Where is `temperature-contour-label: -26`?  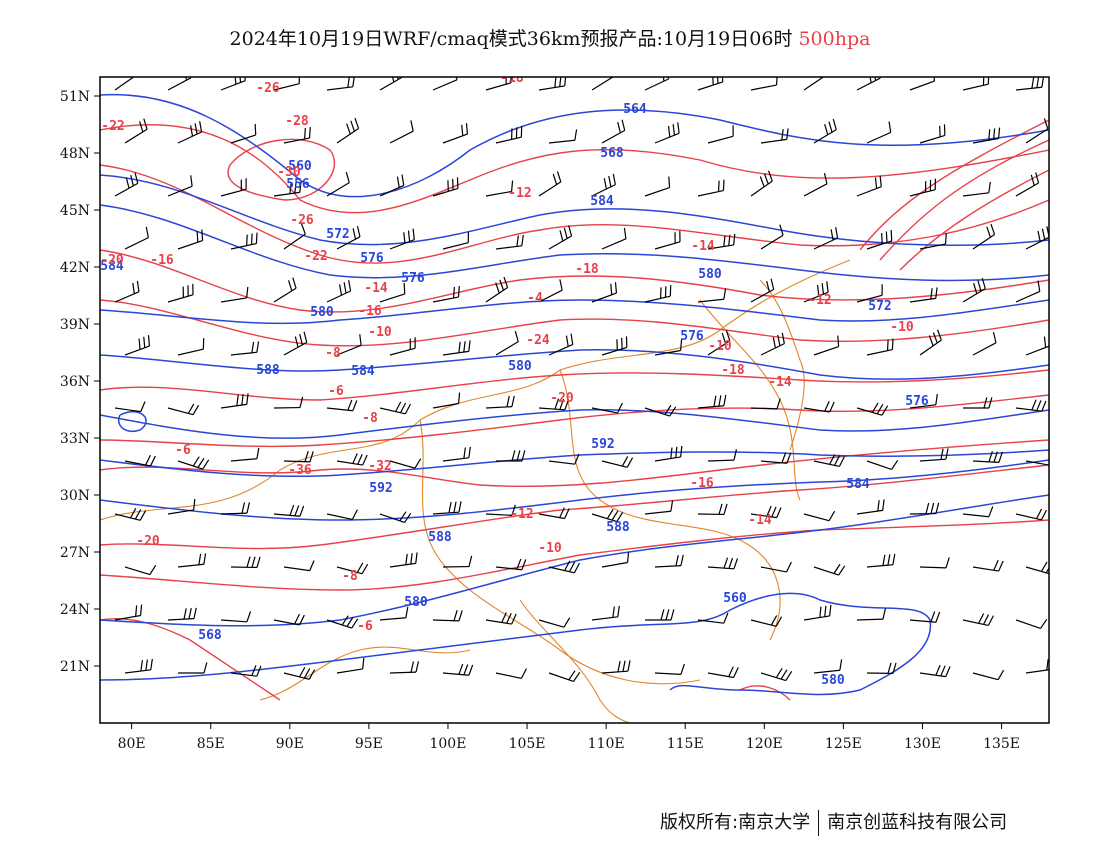
temperature-contour-label: -26 is located at coordinates (268, 88).